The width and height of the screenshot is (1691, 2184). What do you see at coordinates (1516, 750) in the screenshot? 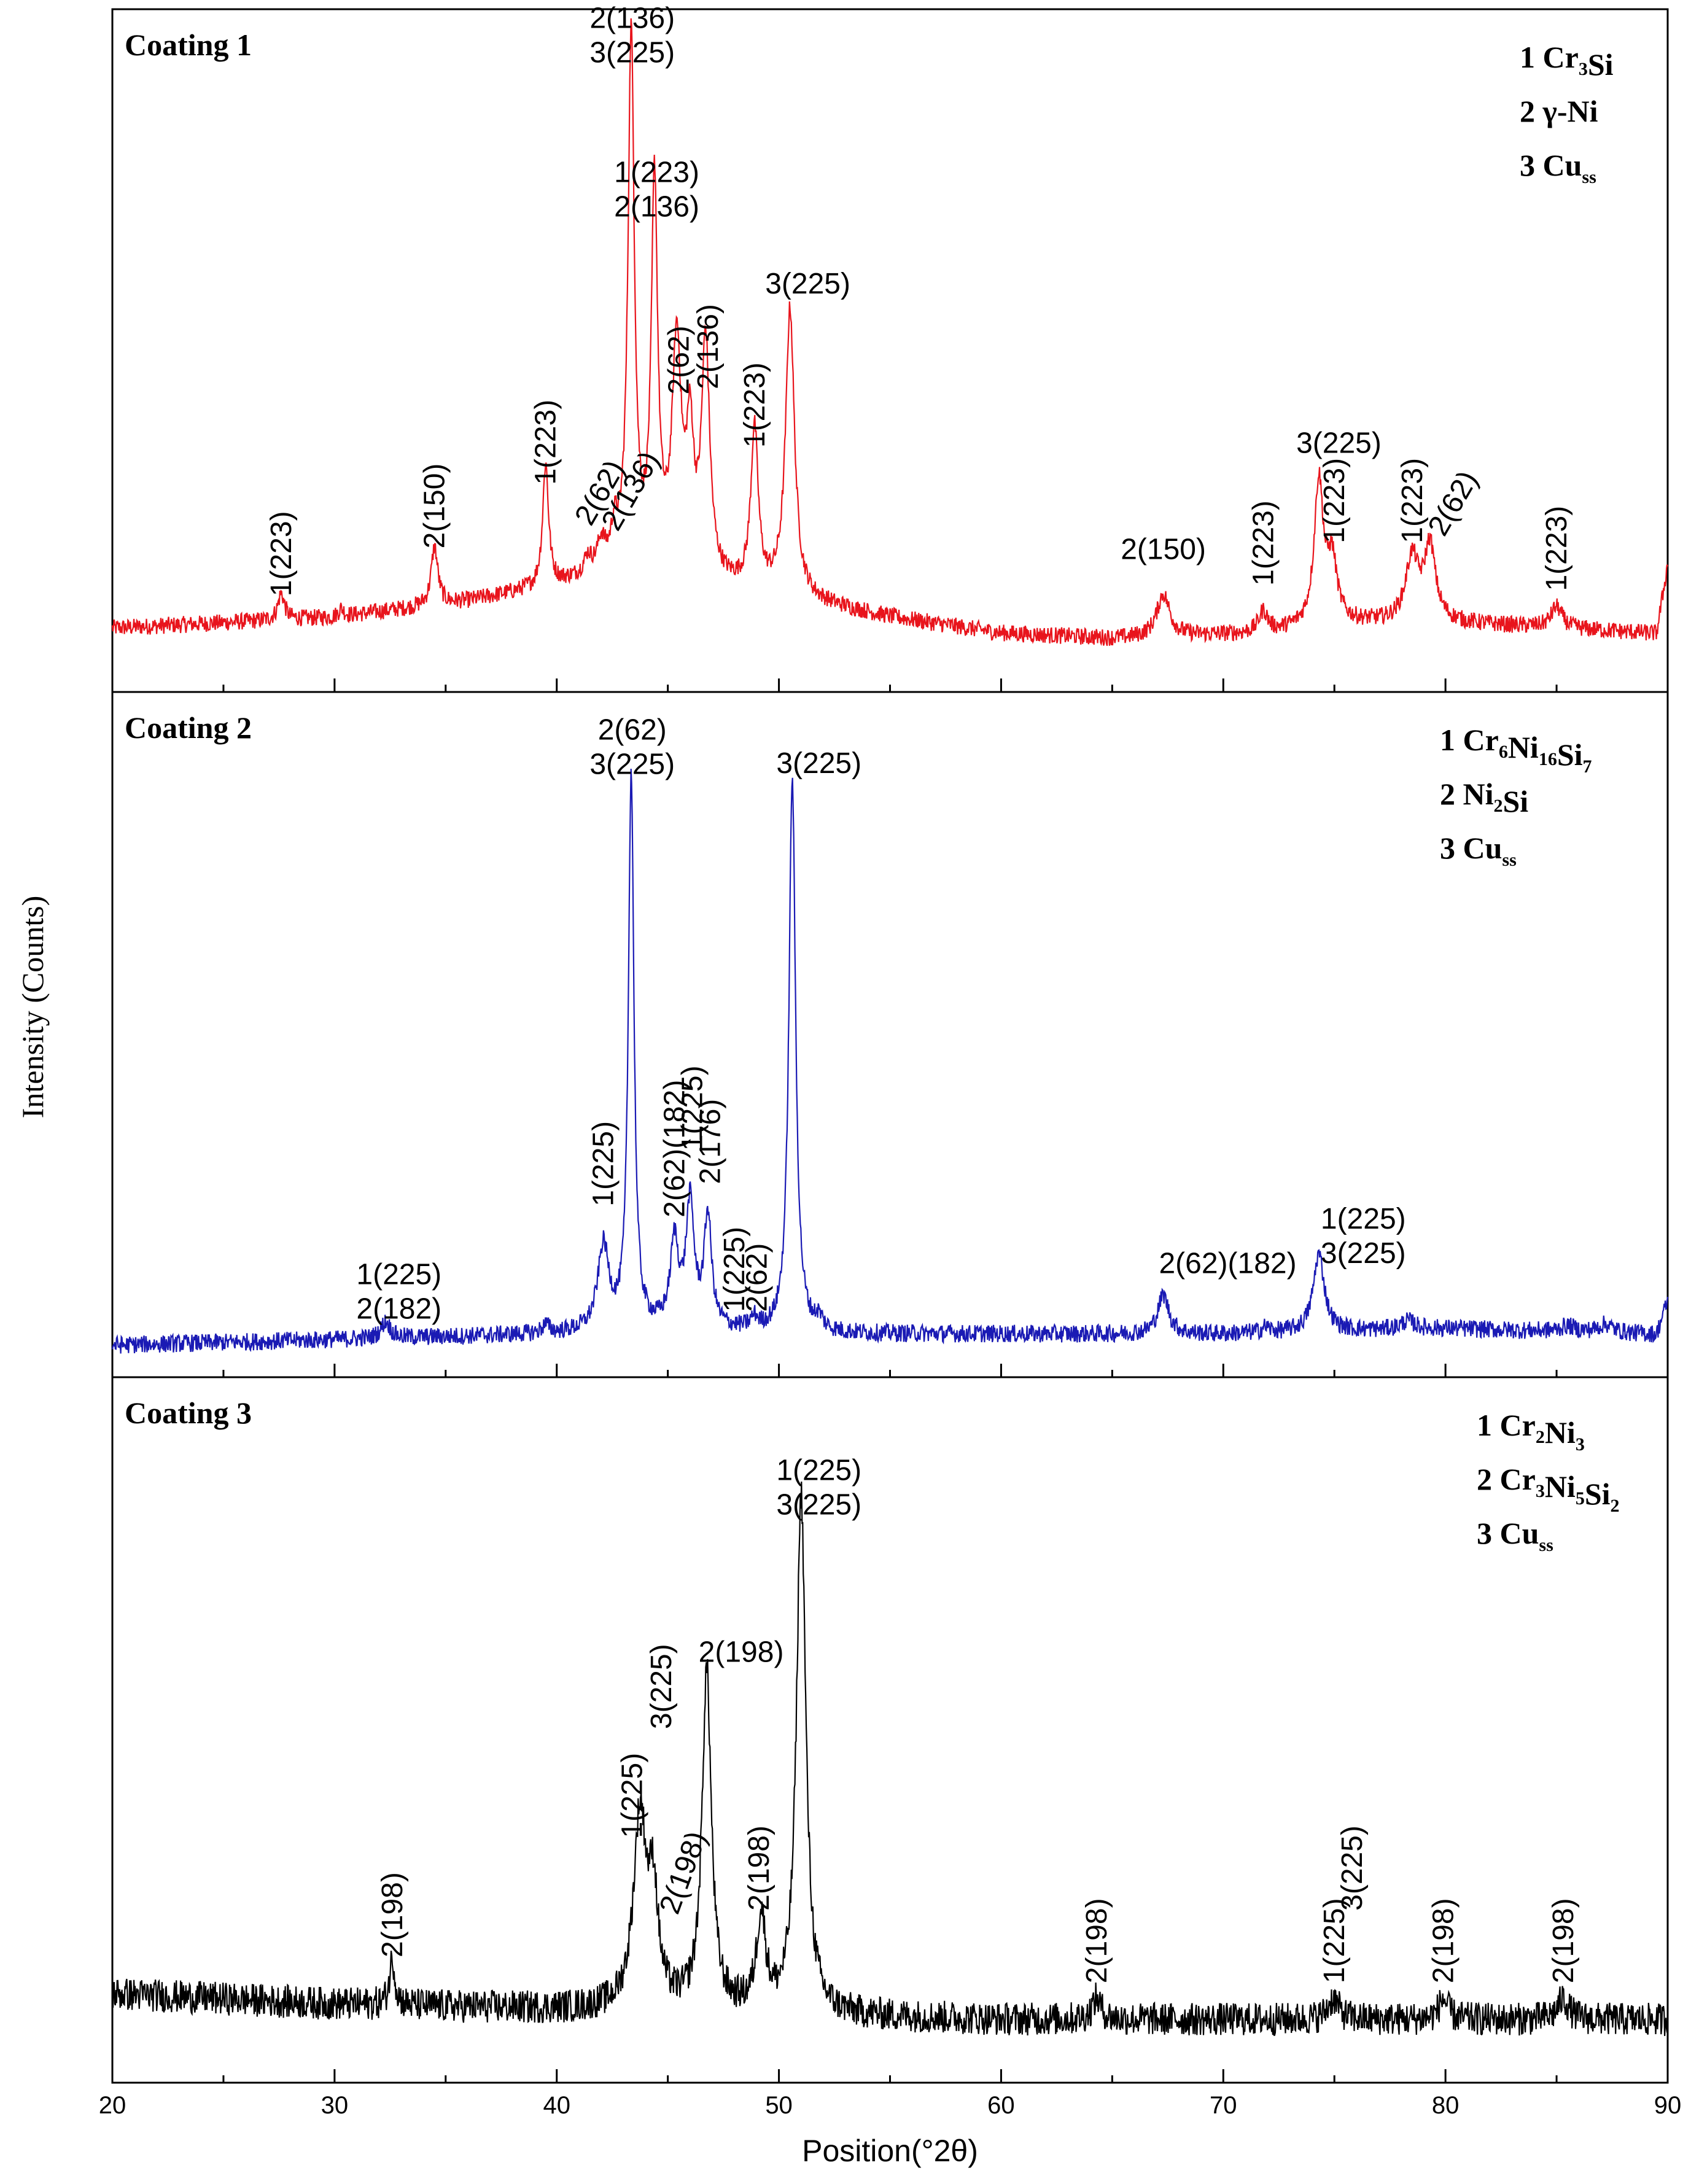
I see `legend-item: 1 Cr6Ni16Si7` at bounding box center [1516, 750].